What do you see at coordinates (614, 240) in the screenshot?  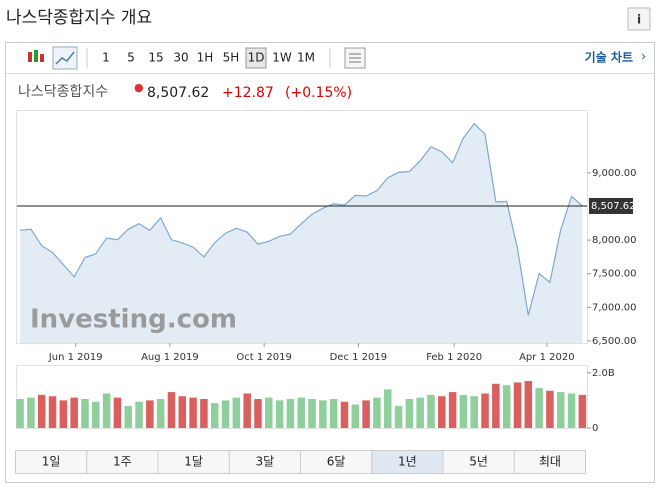 I see `y-tick-label: 8,000.00` at bounding box center [614, 240].